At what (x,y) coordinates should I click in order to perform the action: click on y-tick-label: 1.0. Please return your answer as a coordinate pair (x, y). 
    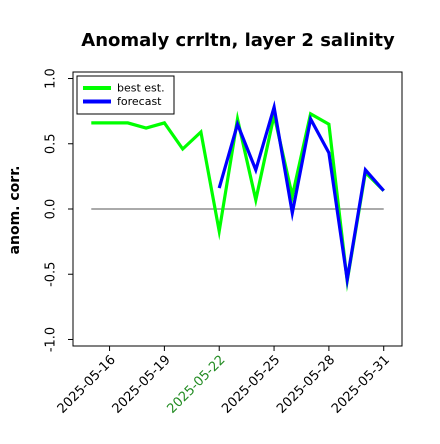
    Looking at the image, I should click on (51, 78).